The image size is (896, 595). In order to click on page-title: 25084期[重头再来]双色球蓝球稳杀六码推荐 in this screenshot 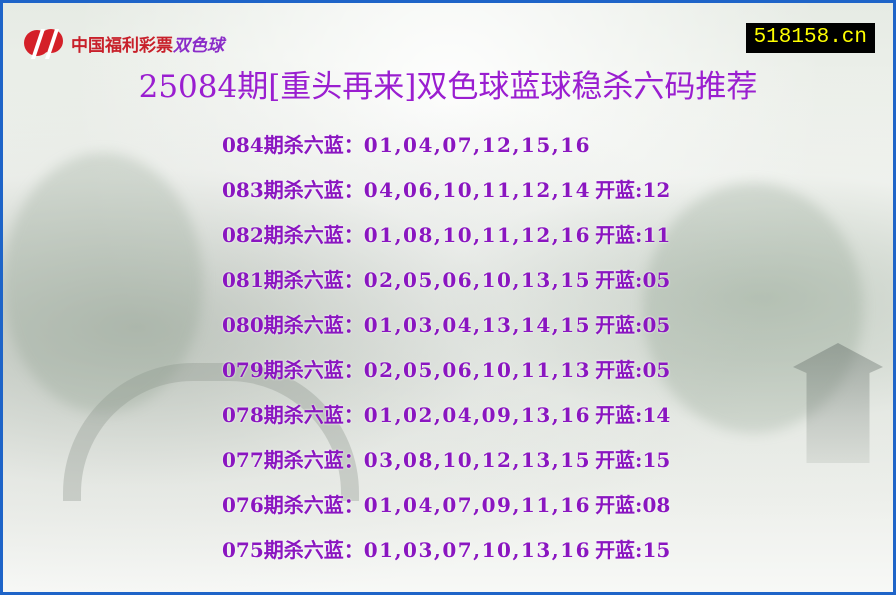, I will do `click(448, 87)`.